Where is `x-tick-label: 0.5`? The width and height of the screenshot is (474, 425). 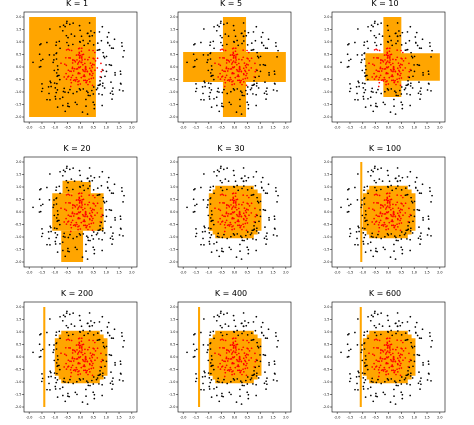
x-tick-label: 0.5 is located at coordinates (247, 273).